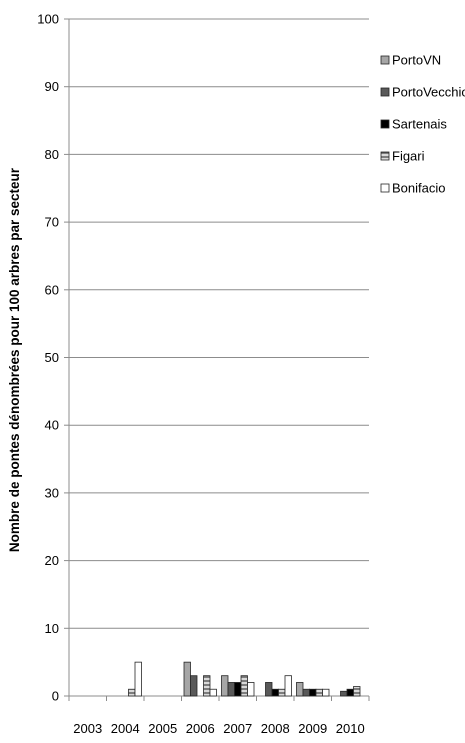 This screenshot has width=465, height=743. What do you see at coordinates (213, 692) in the screenshot?
I see `bar-bonifacio-2006` at bounding box center [213, 692].